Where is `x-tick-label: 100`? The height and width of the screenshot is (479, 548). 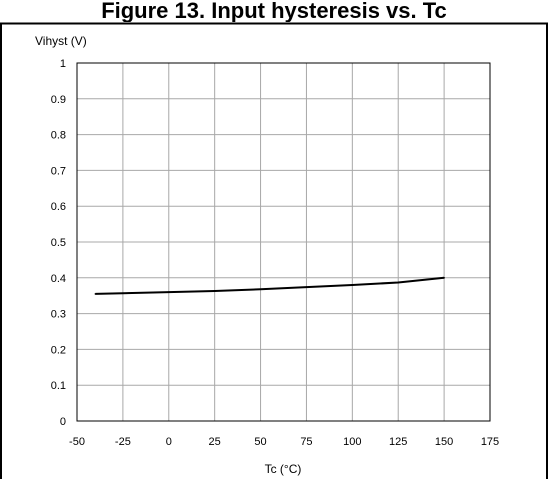
x-tick-label: 100 is located at coordinates (352, 442).